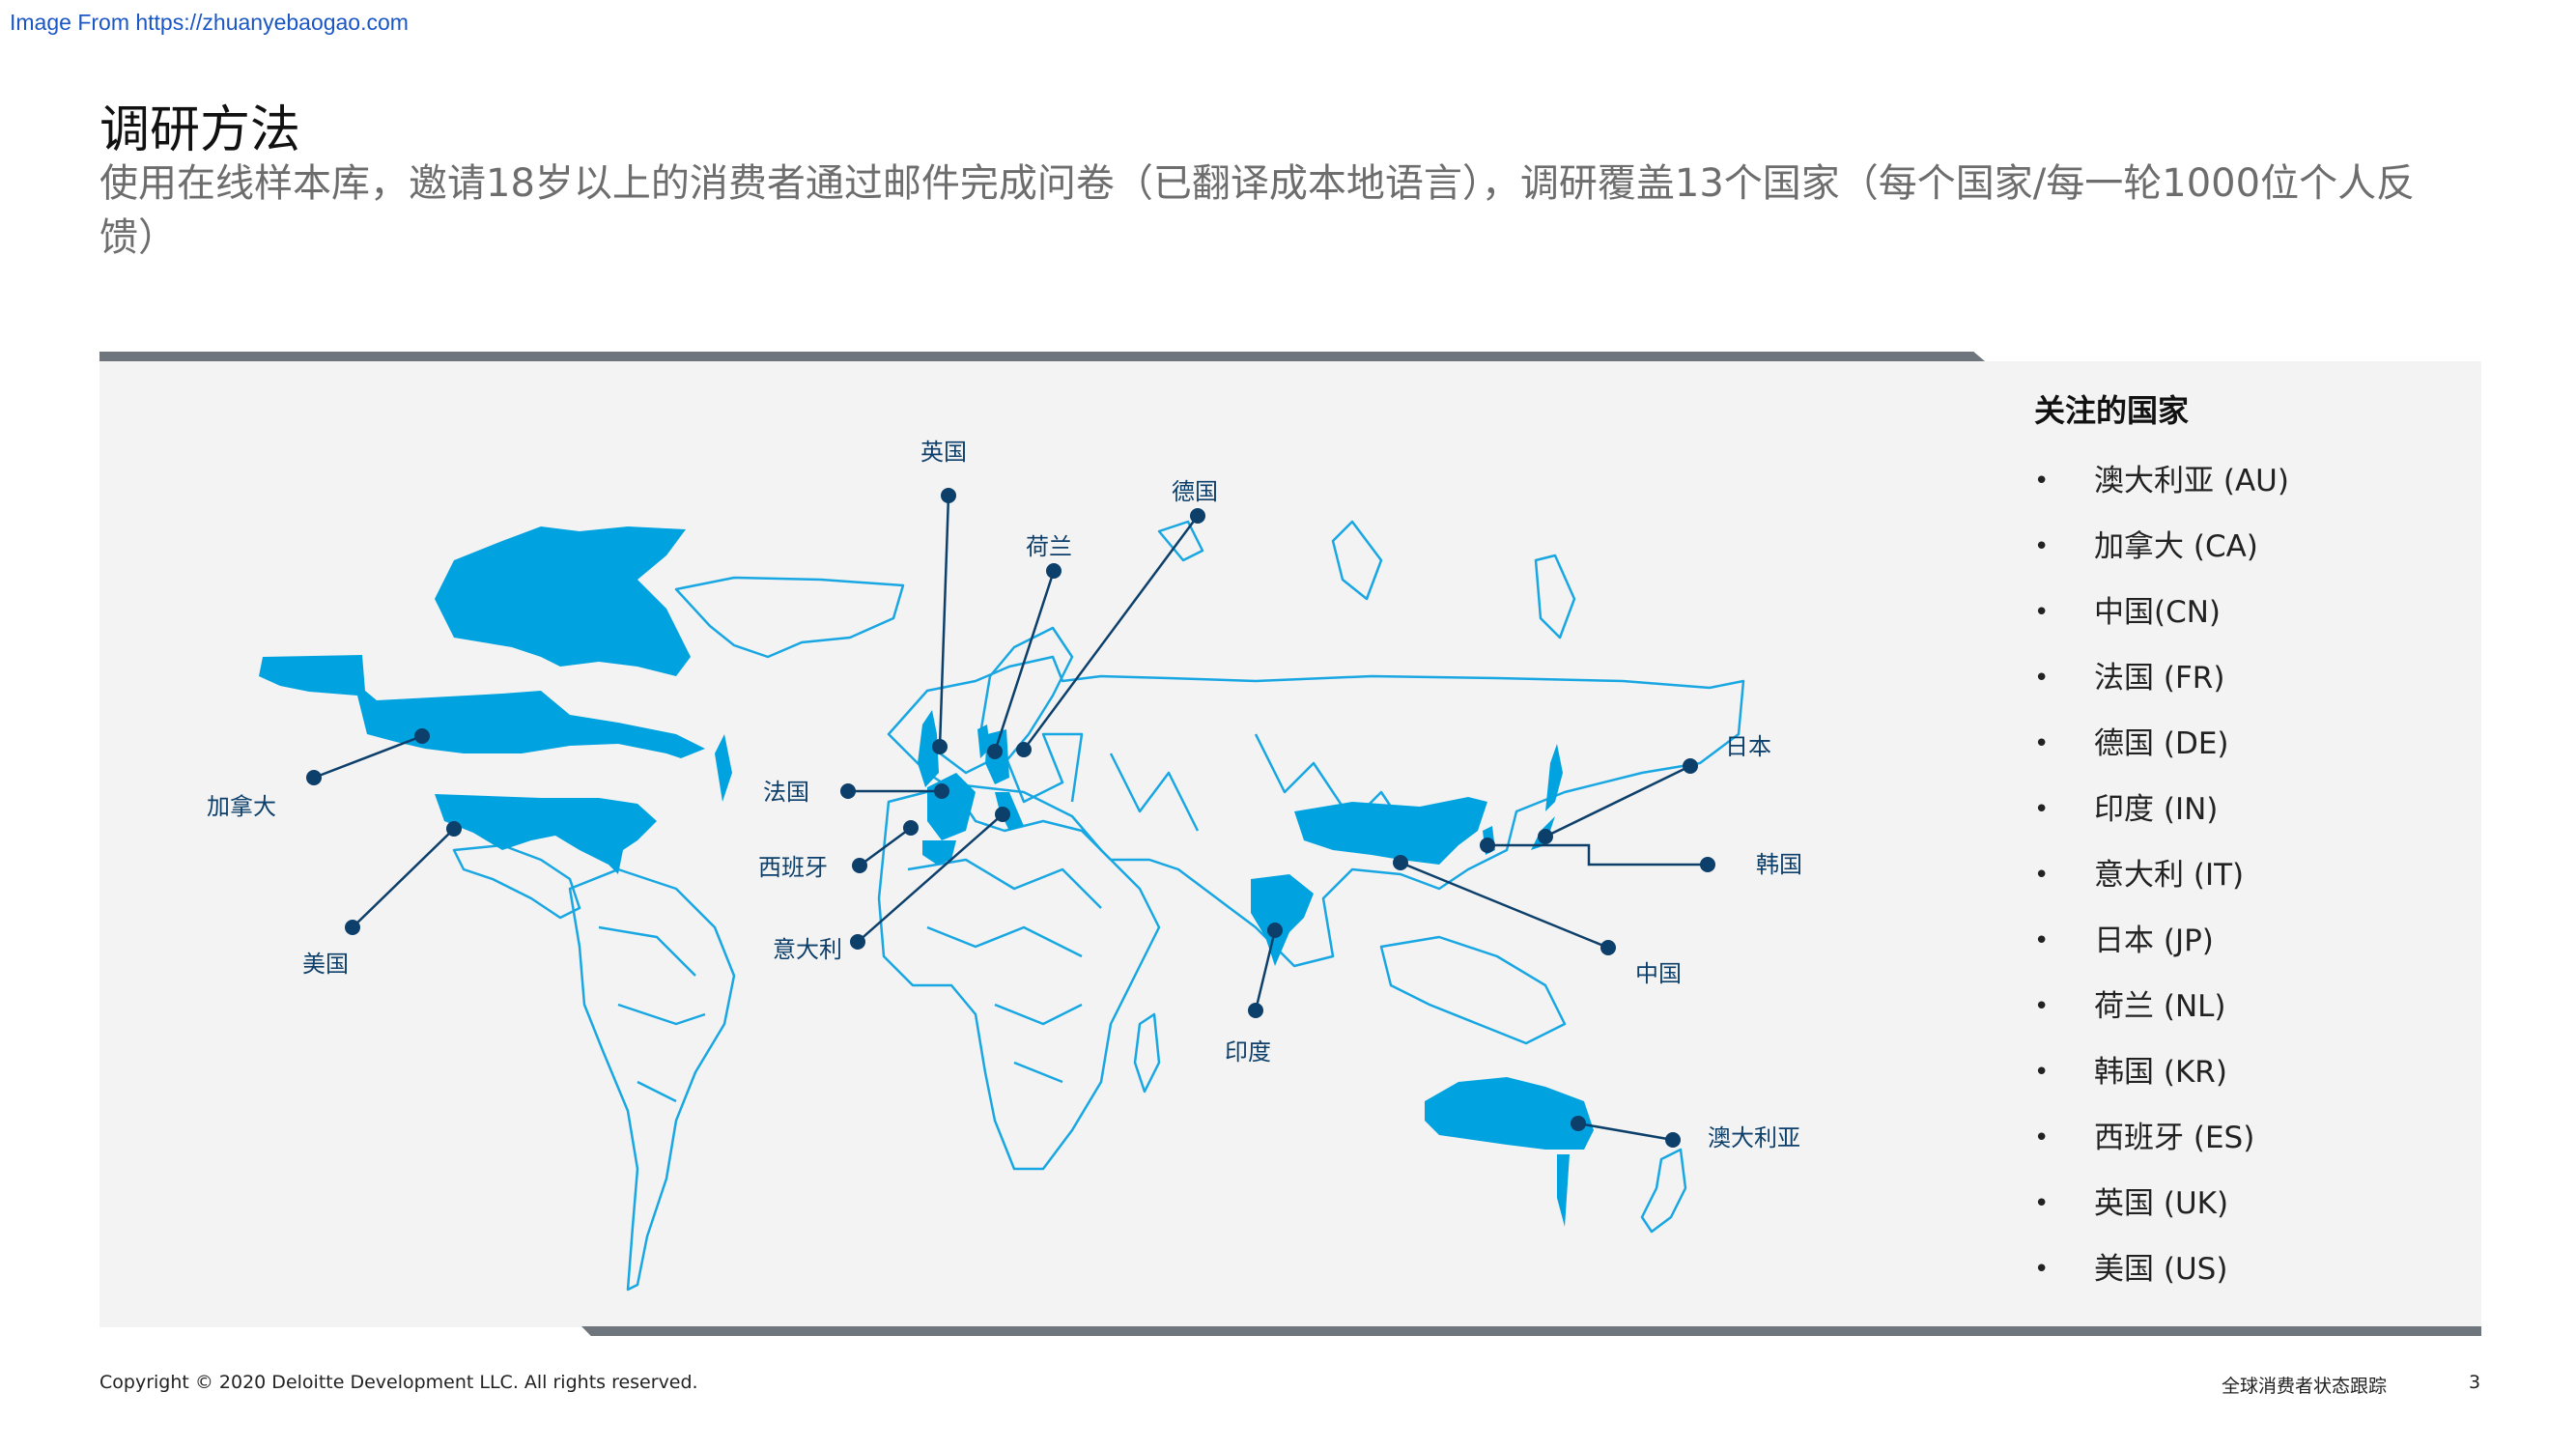 Image resolution: width=2576 pixels, height=1449 pixels. Describe the element at coordinates (2246, 1006) in the screenshot. I see `list-item: • 荷兰 (NL)` at that location.